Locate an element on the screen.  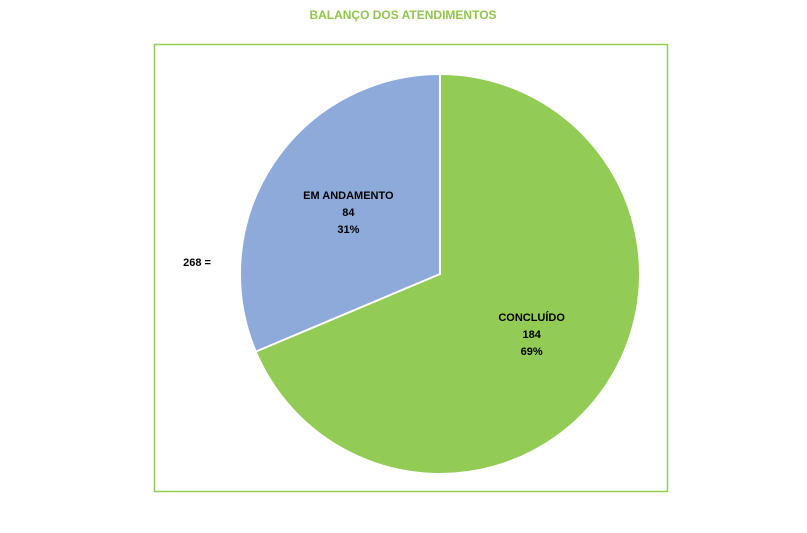
annotation: 268 = is located at coordinates (197, 263).